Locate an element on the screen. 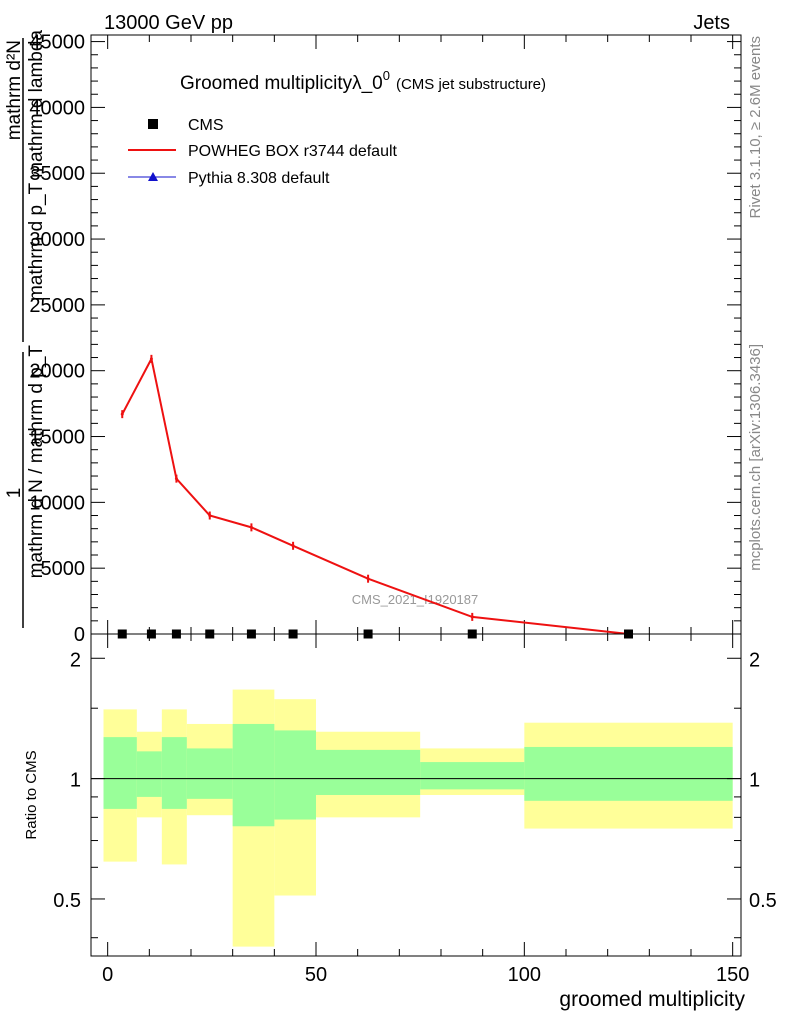 The height and width of the screenshot is (1024, 786). main-ytick-label: 20000 is located at coordinates (57, 372).